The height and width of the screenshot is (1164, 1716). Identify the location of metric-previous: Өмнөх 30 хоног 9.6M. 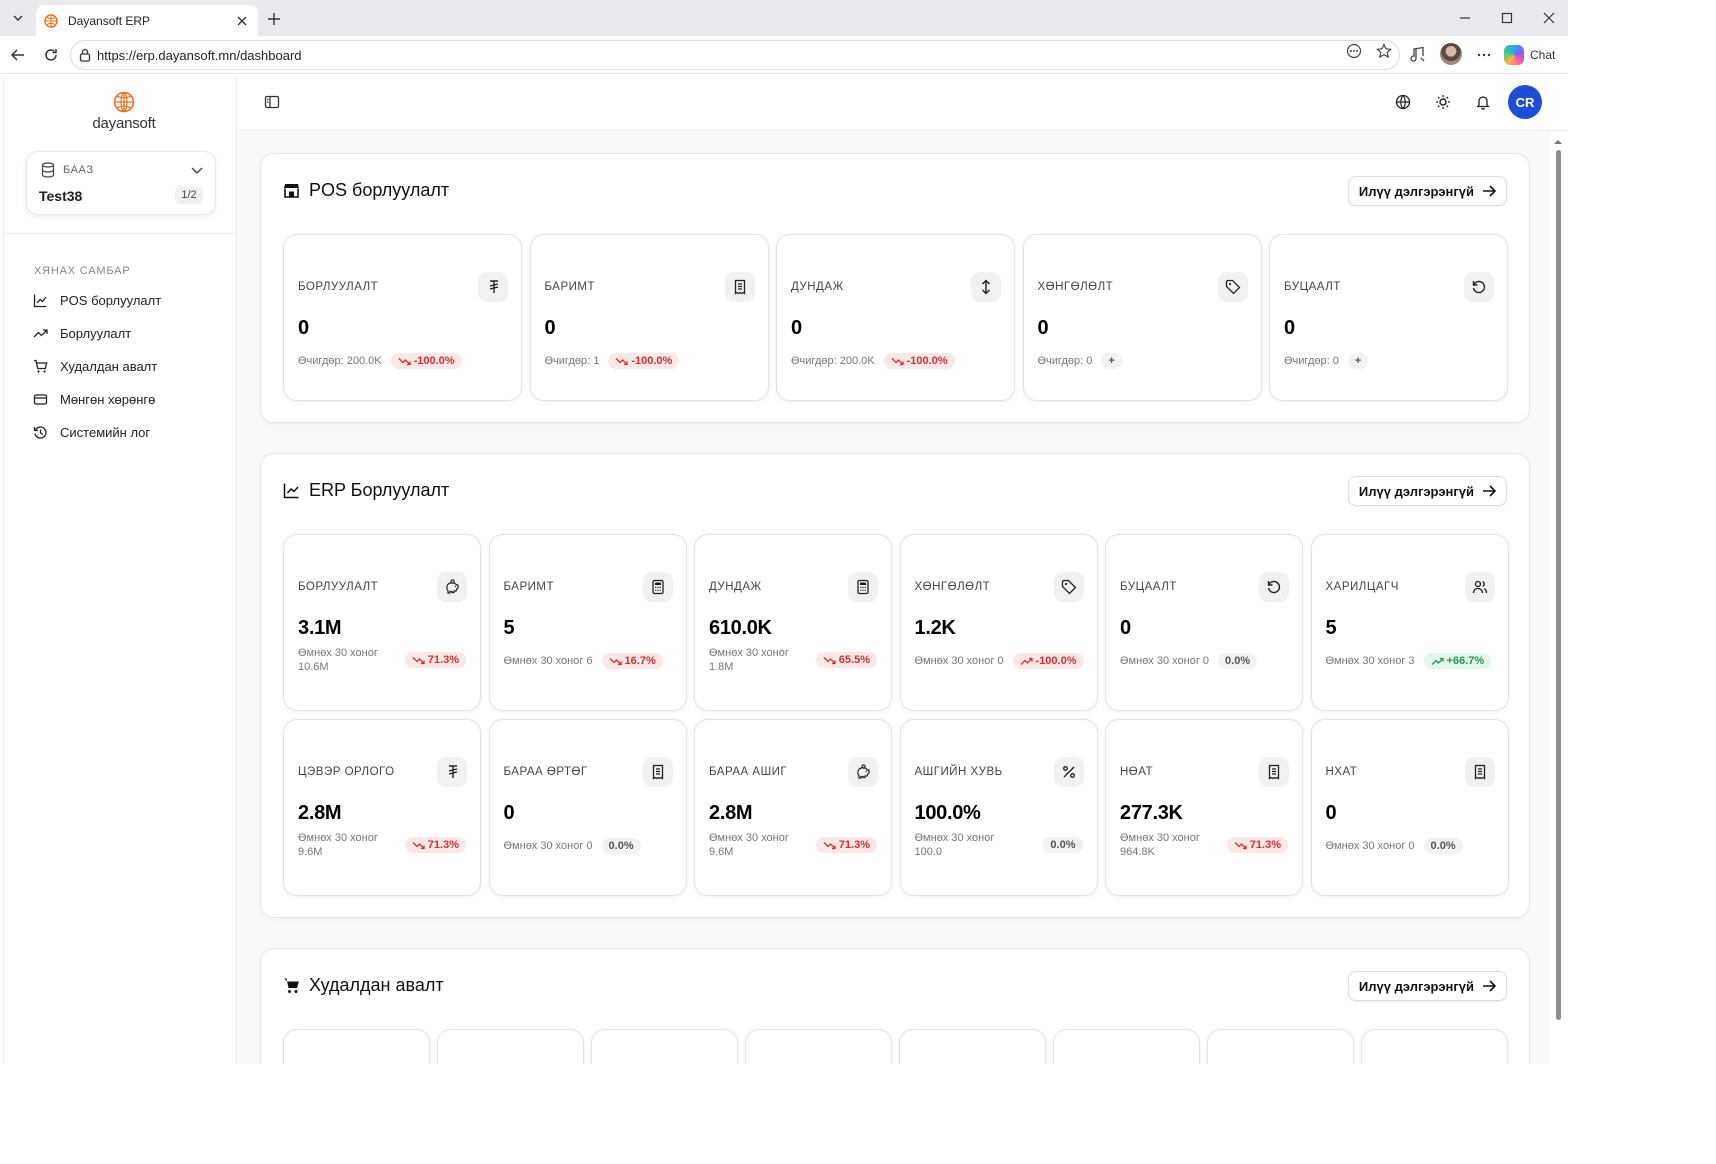
(338, 845).